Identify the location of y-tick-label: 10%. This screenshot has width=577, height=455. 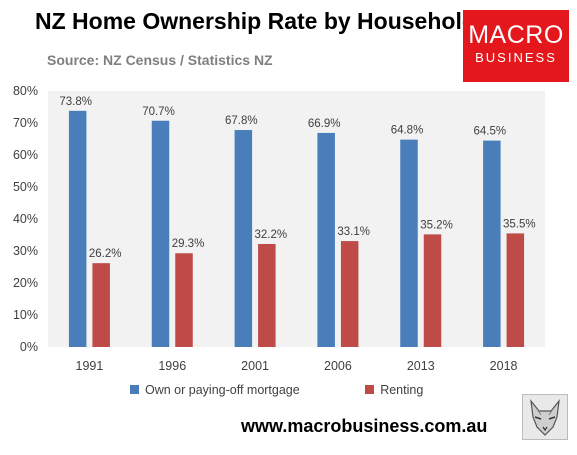
(25, 315).